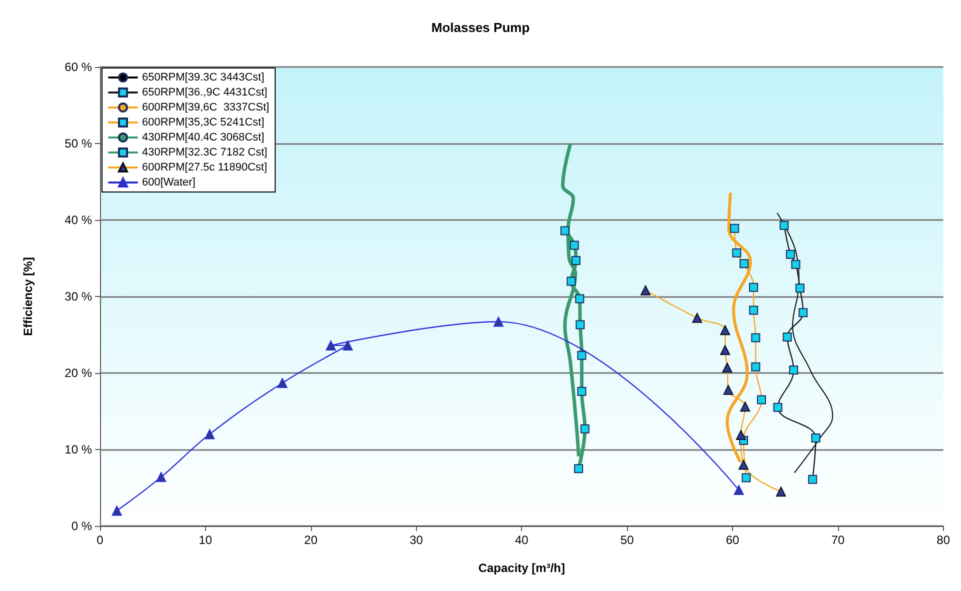  Describe the element at coordinates (78, 297) in the screenshot. I see `y-tick-label: 30 %` at that location.